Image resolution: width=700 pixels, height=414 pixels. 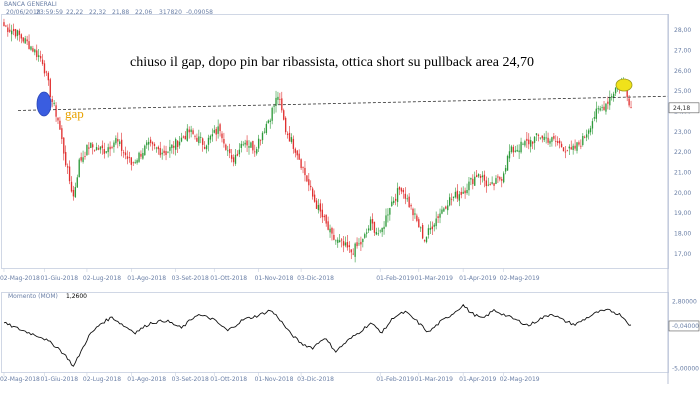 I want to click on x-tick-label: 02-Mag-2019, so click(x=520, y=278).